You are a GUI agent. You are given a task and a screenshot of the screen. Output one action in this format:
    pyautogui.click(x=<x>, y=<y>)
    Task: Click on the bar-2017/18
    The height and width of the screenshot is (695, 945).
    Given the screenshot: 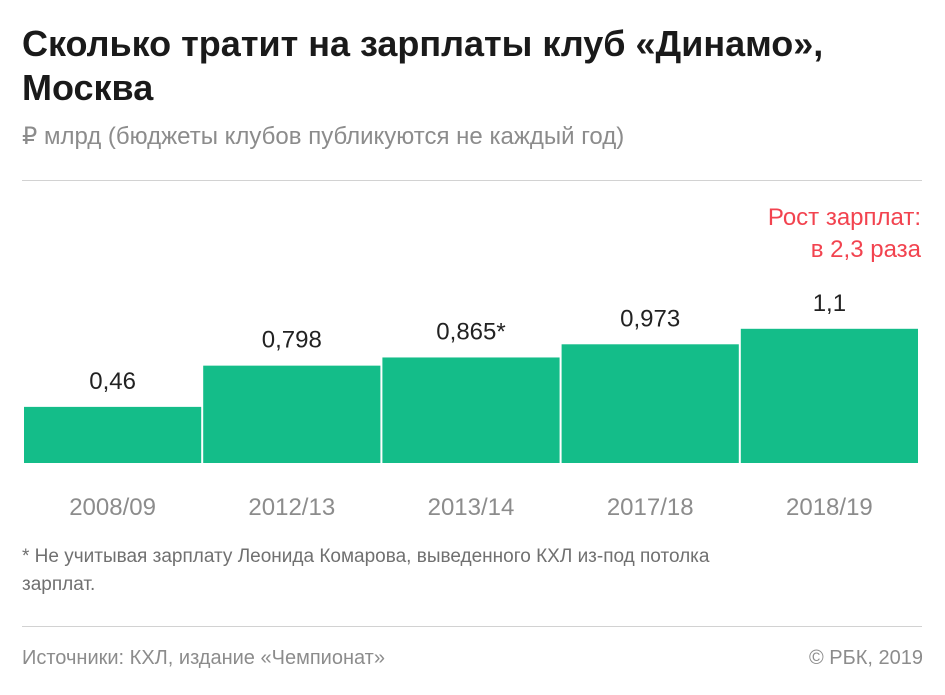 What is the action you would take?
    pyautogui.click(x=650, y=403)
    